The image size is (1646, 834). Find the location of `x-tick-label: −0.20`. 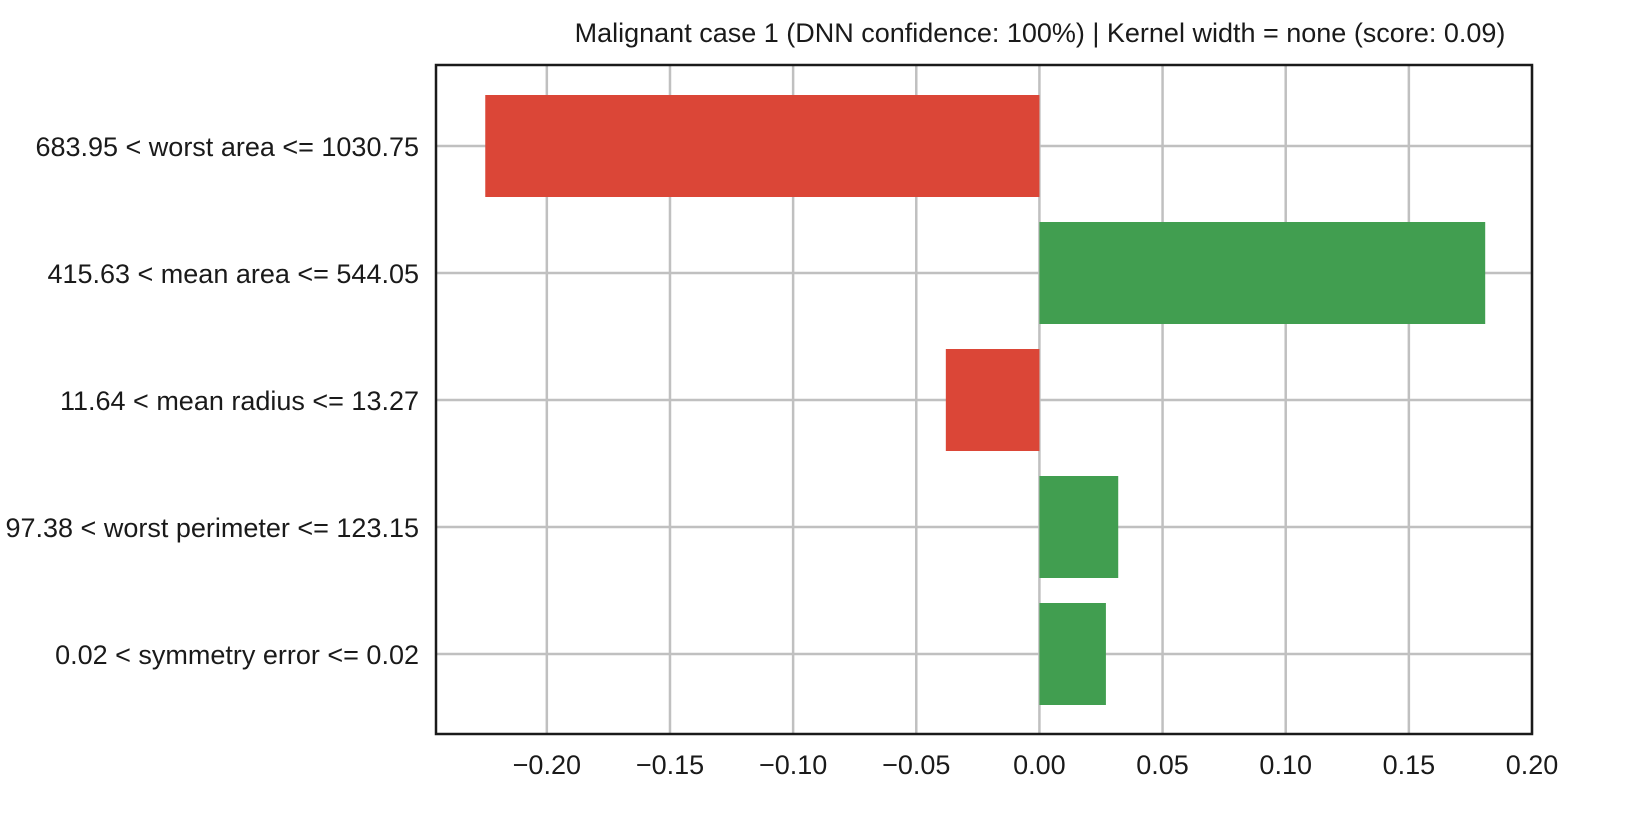

x-tick-label: −0.20 is located at coordinates (547, 765).